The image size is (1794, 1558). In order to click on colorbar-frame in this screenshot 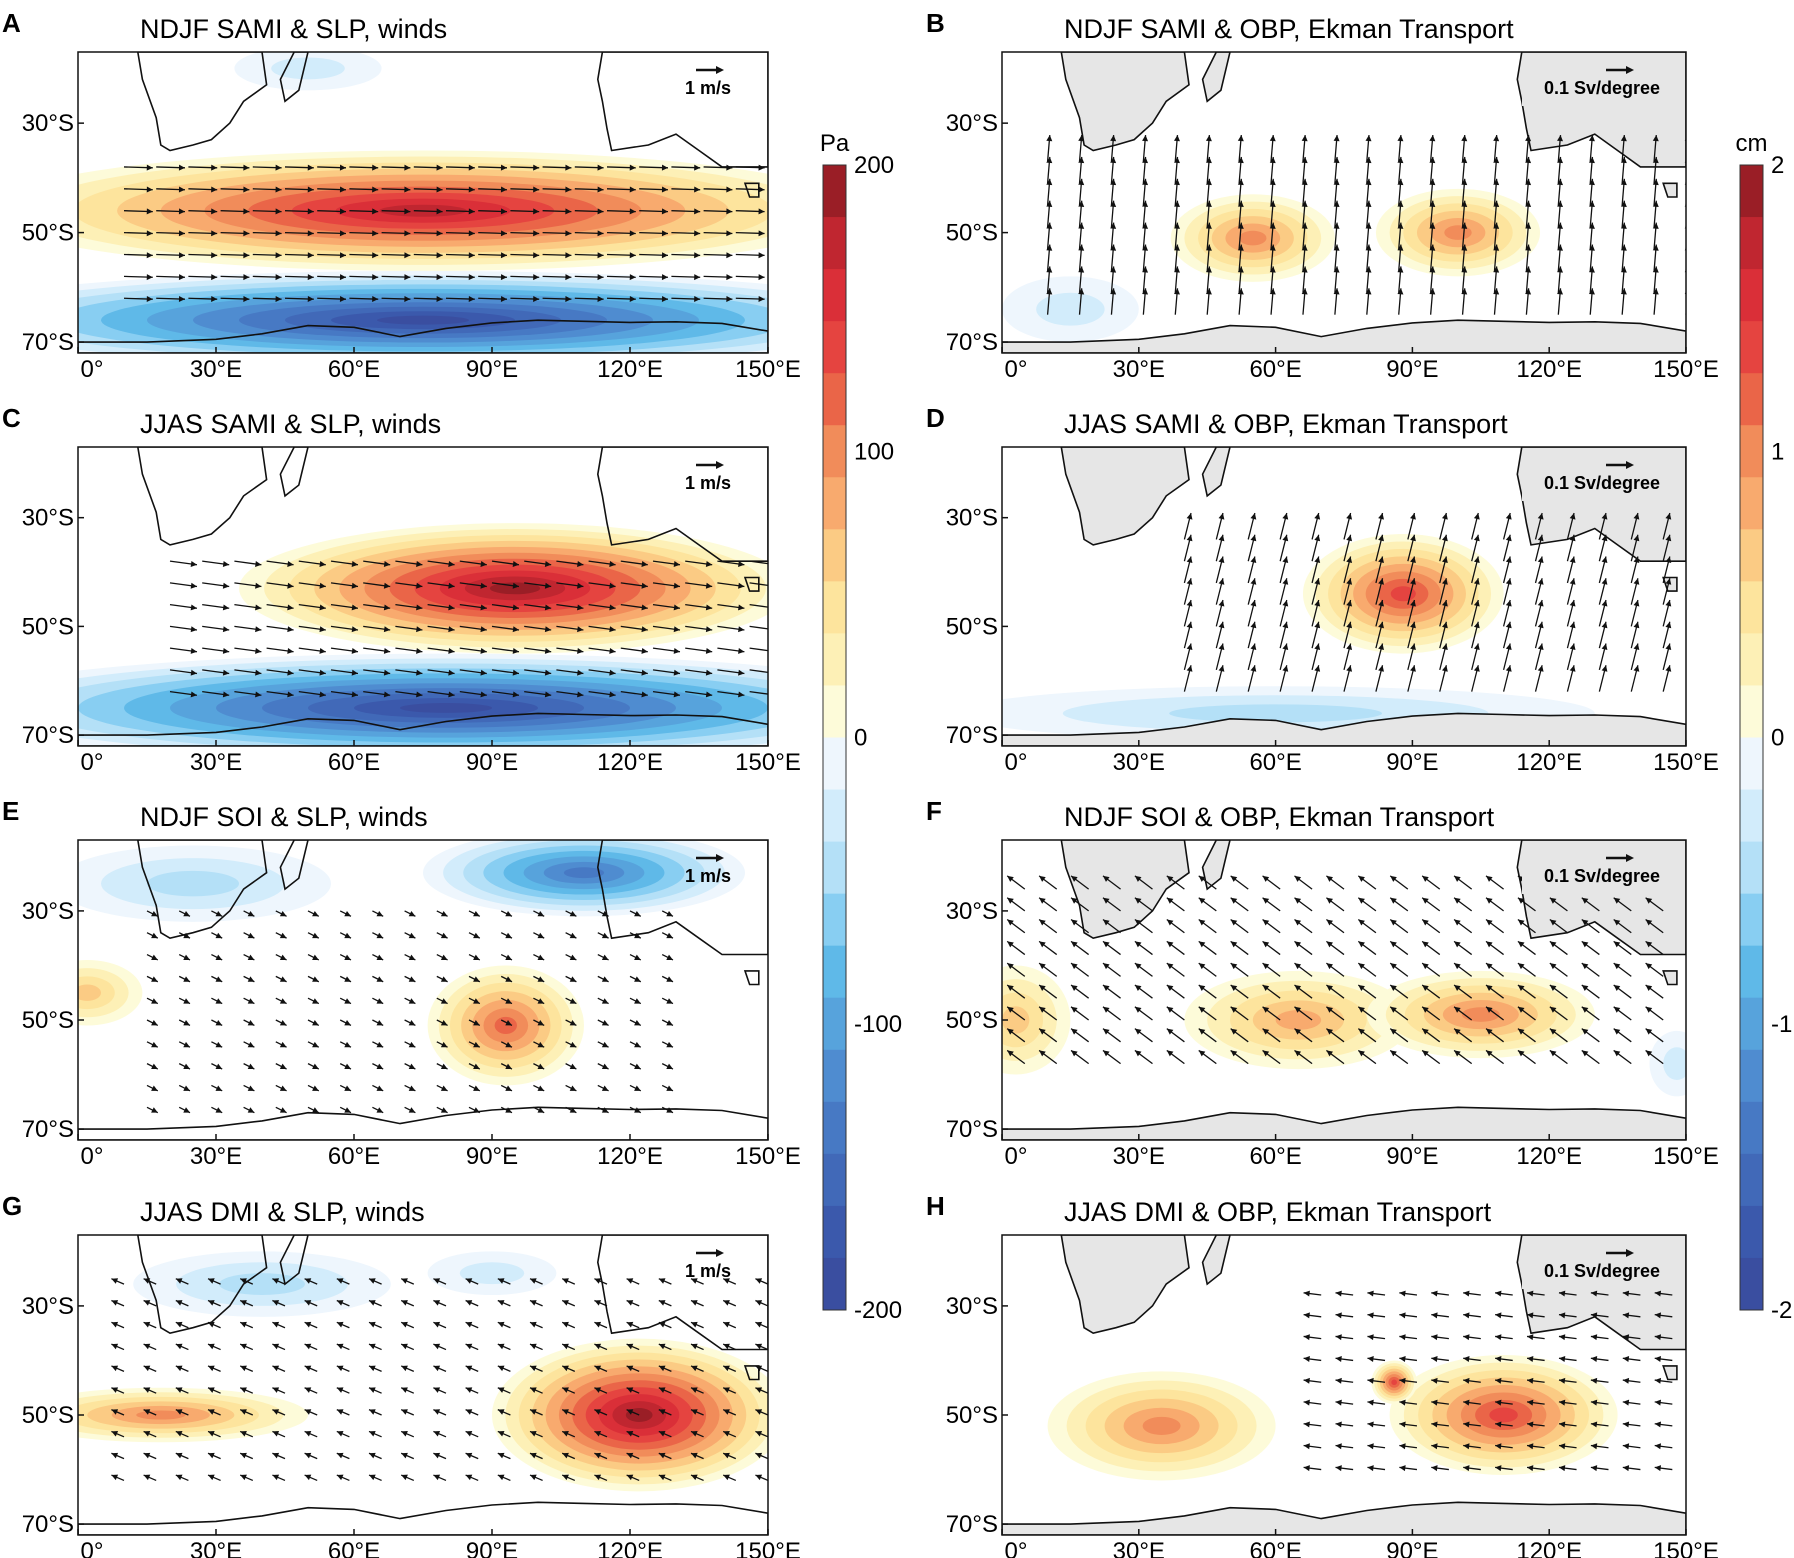, I will do `click(834, 737)`.